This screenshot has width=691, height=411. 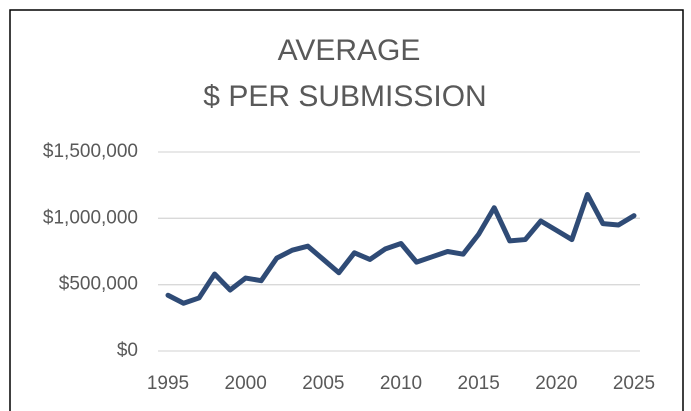 I want to click on y-tick-label: $500,000, so click(x=98, y=284).